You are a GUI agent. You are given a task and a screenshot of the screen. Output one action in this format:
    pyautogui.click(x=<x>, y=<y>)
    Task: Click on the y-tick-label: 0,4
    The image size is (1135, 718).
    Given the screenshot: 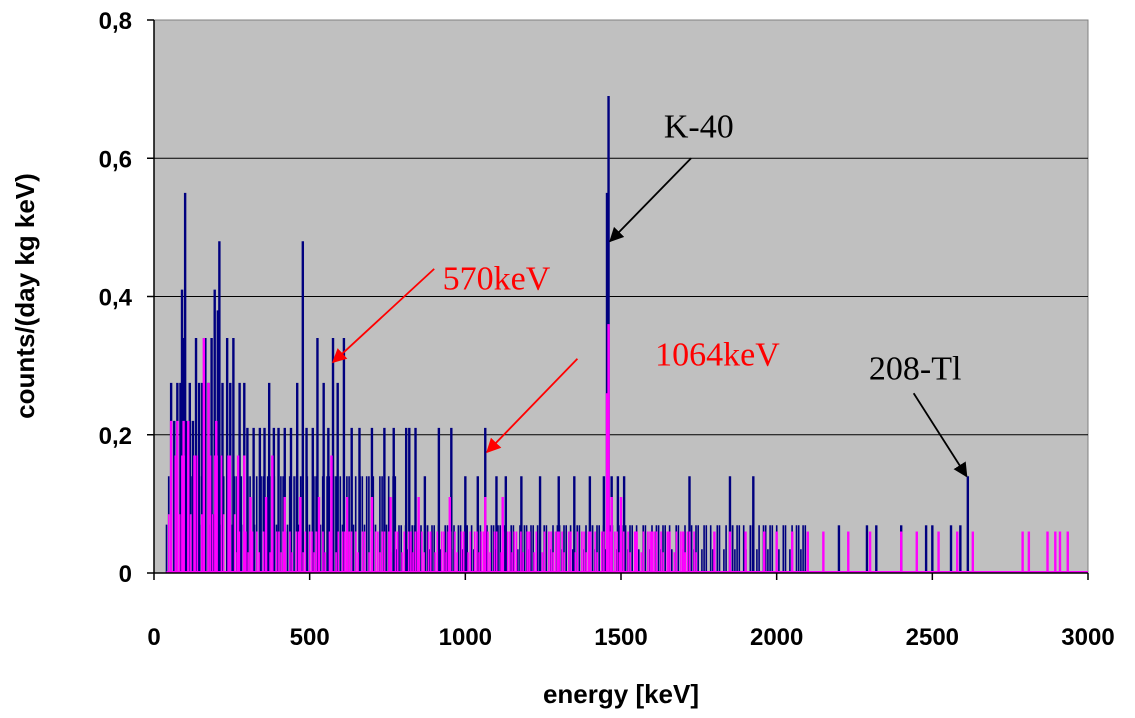 What is the action you would take?
    pyautogui.click(x=116, y=298)
    